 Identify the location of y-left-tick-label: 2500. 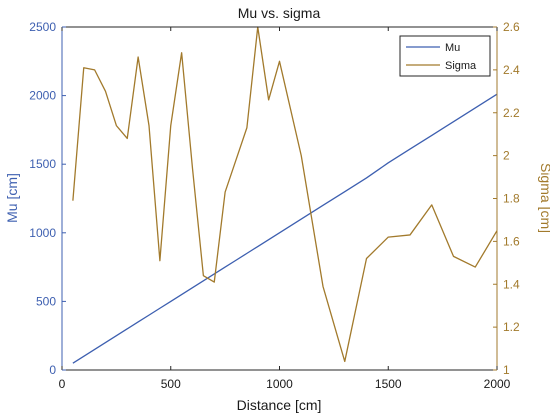
(42, 27).